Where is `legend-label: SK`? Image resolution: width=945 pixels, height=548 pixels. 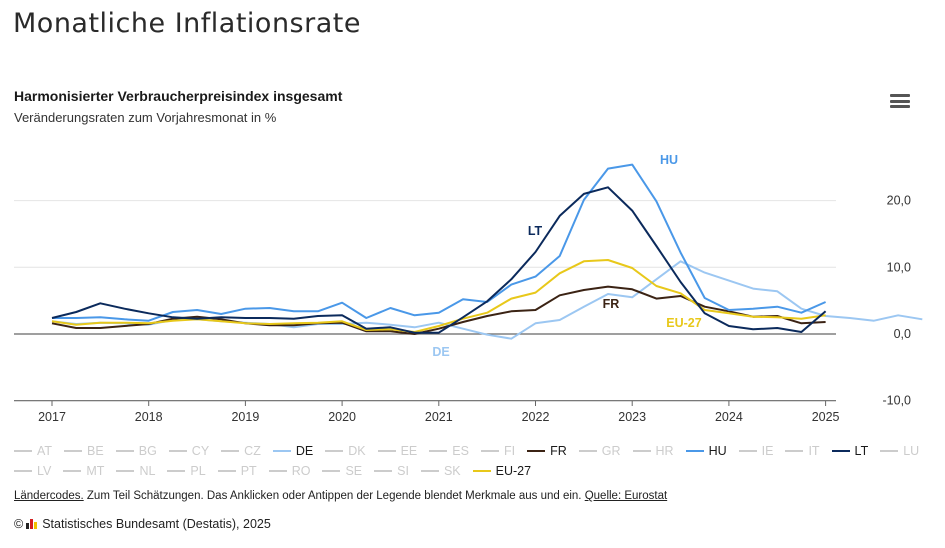 legend-label: SK is located at coordinates (452, 471).